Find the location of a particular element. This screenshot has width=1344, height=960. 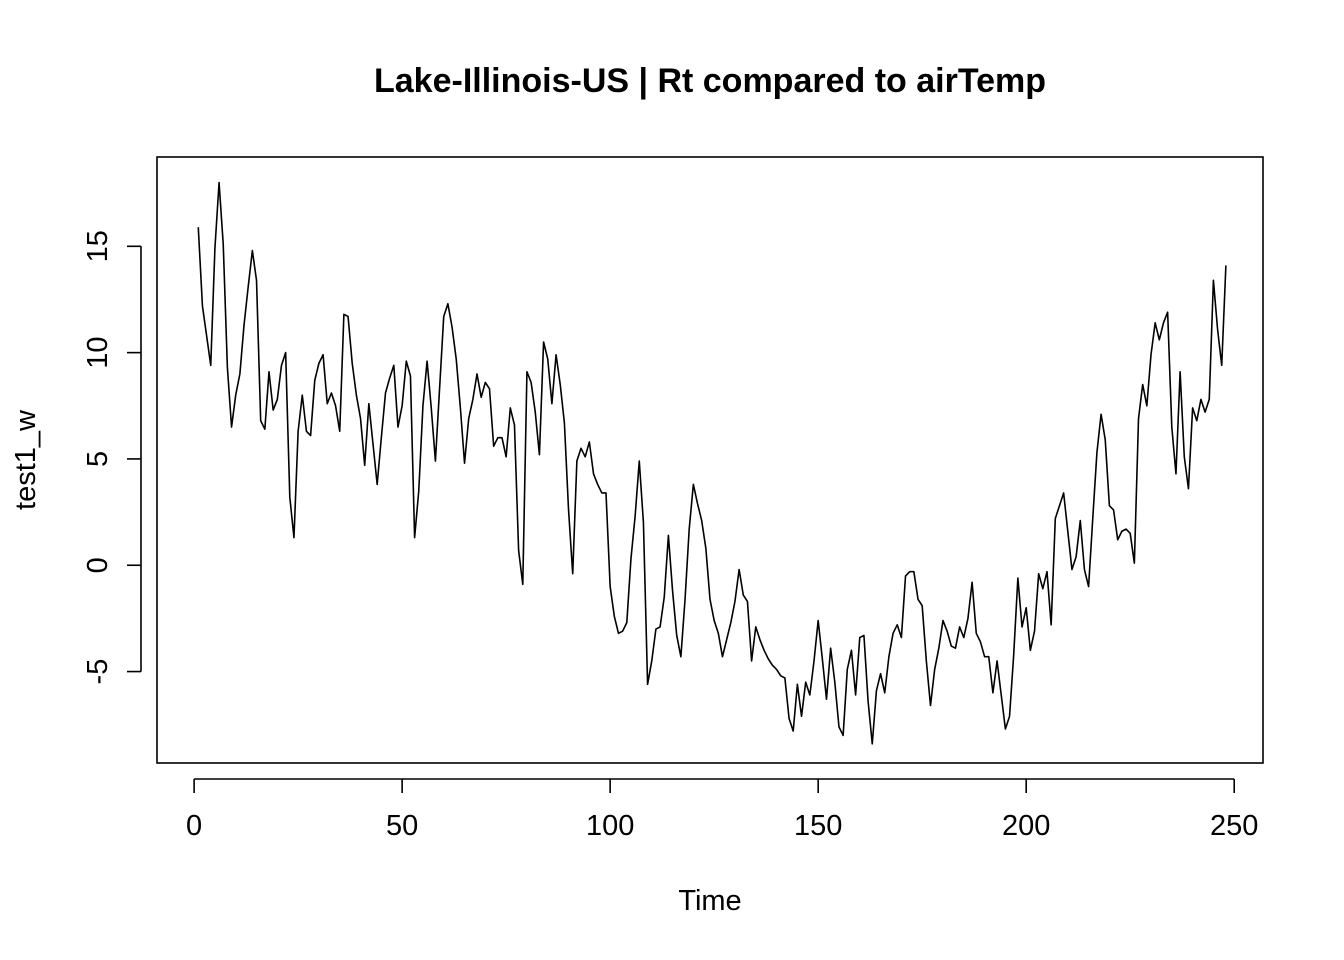

y-axis-label: test1_w is located at coordinates (26, 459).